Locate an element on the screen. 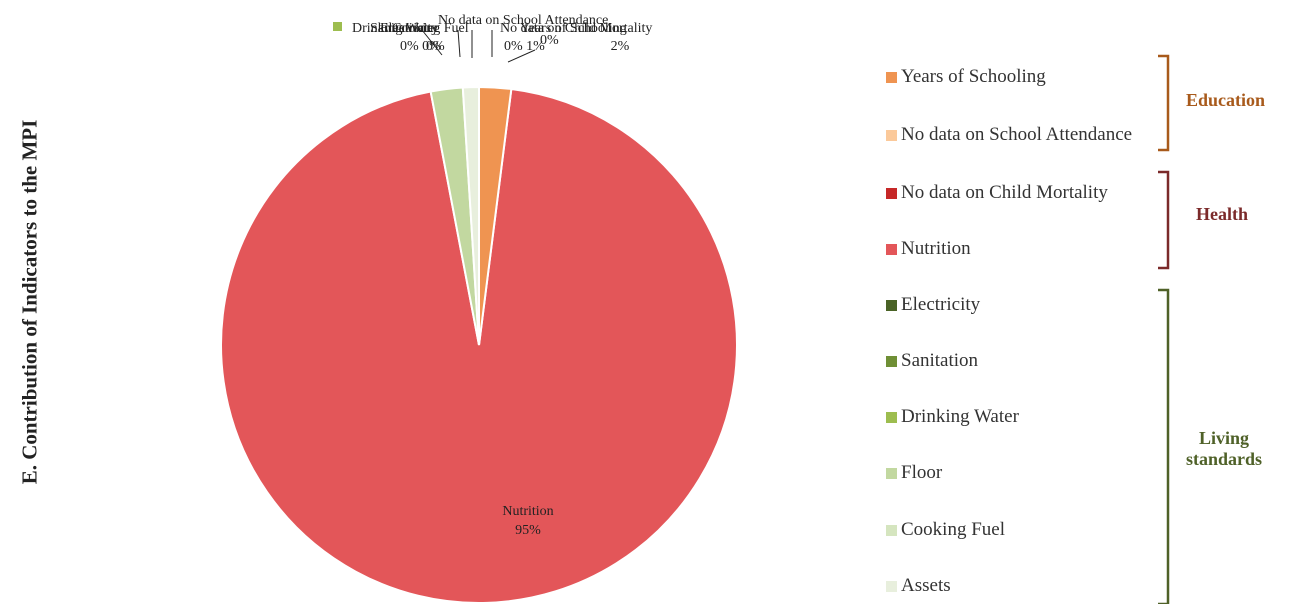 This screenshot has width=1294, height=604. top-label-drinking-water: Drinking Water is located at coordinates (395, 28).